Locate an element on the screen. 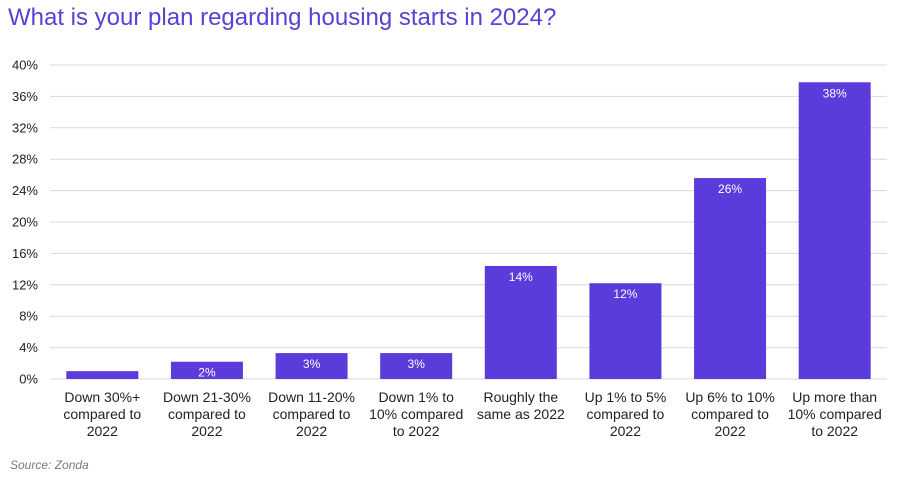 The width and height of the screenshot is (900, 478). y-tick-label: 40% is located at coordinates (25, 65).